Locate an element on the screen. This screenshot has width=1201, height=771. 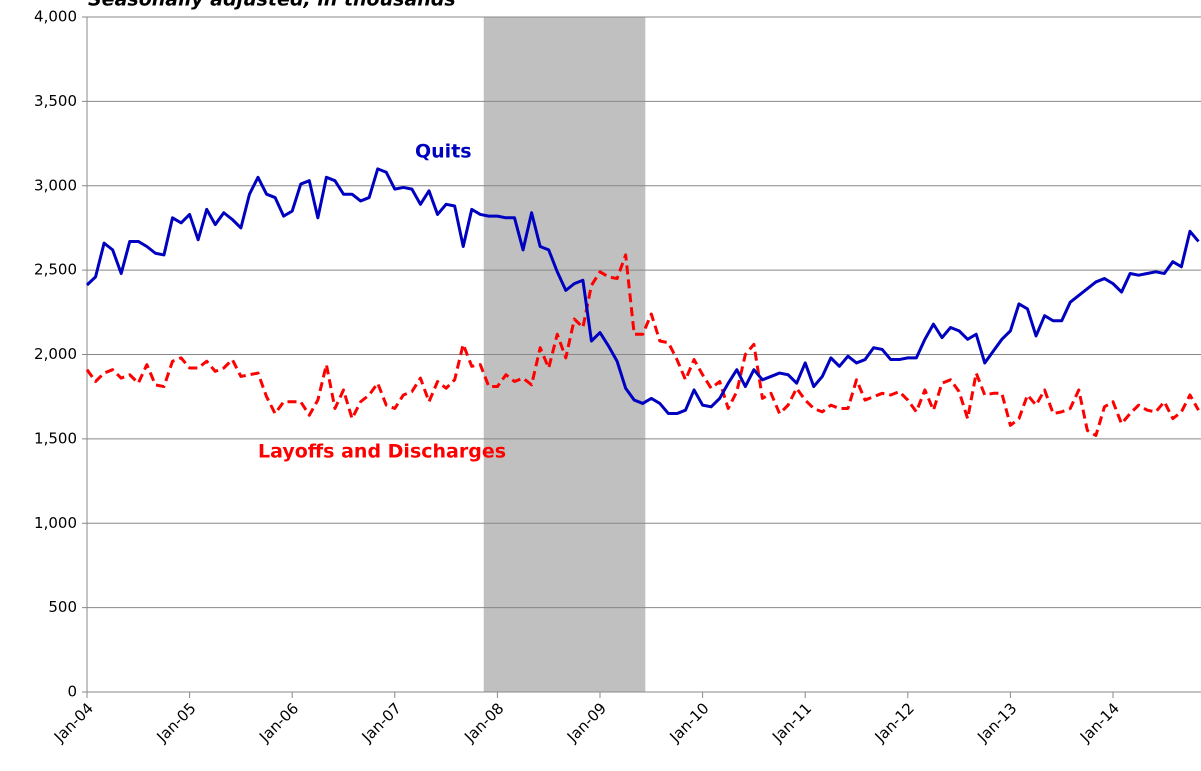
y-tick-label: 0 is located at coordinates (72, 692).